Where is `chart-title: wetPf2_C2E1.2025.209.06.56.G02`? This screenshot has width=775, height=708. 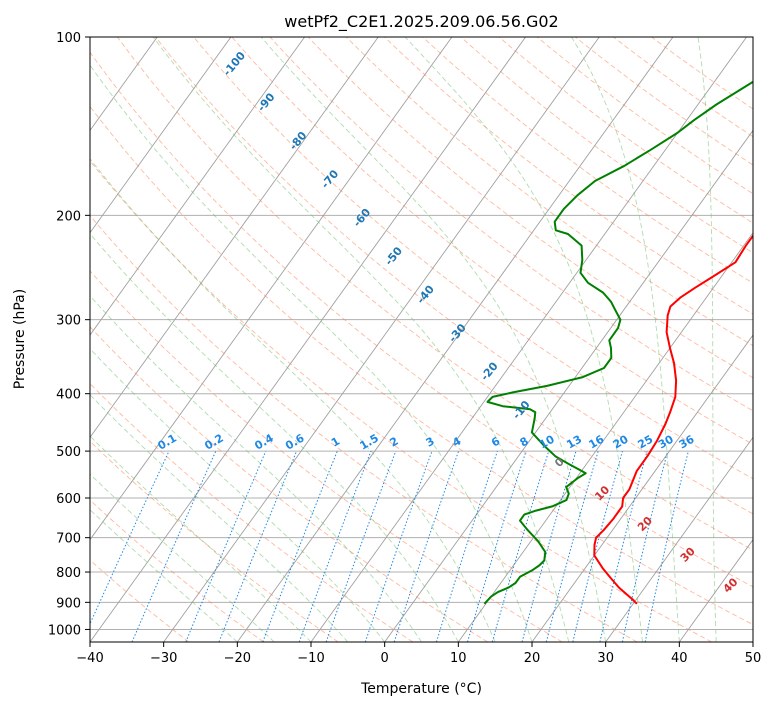 chart-title: wetPf2_C2E1.2025.209.06.56.G02 is located at coordinates (421, 22).